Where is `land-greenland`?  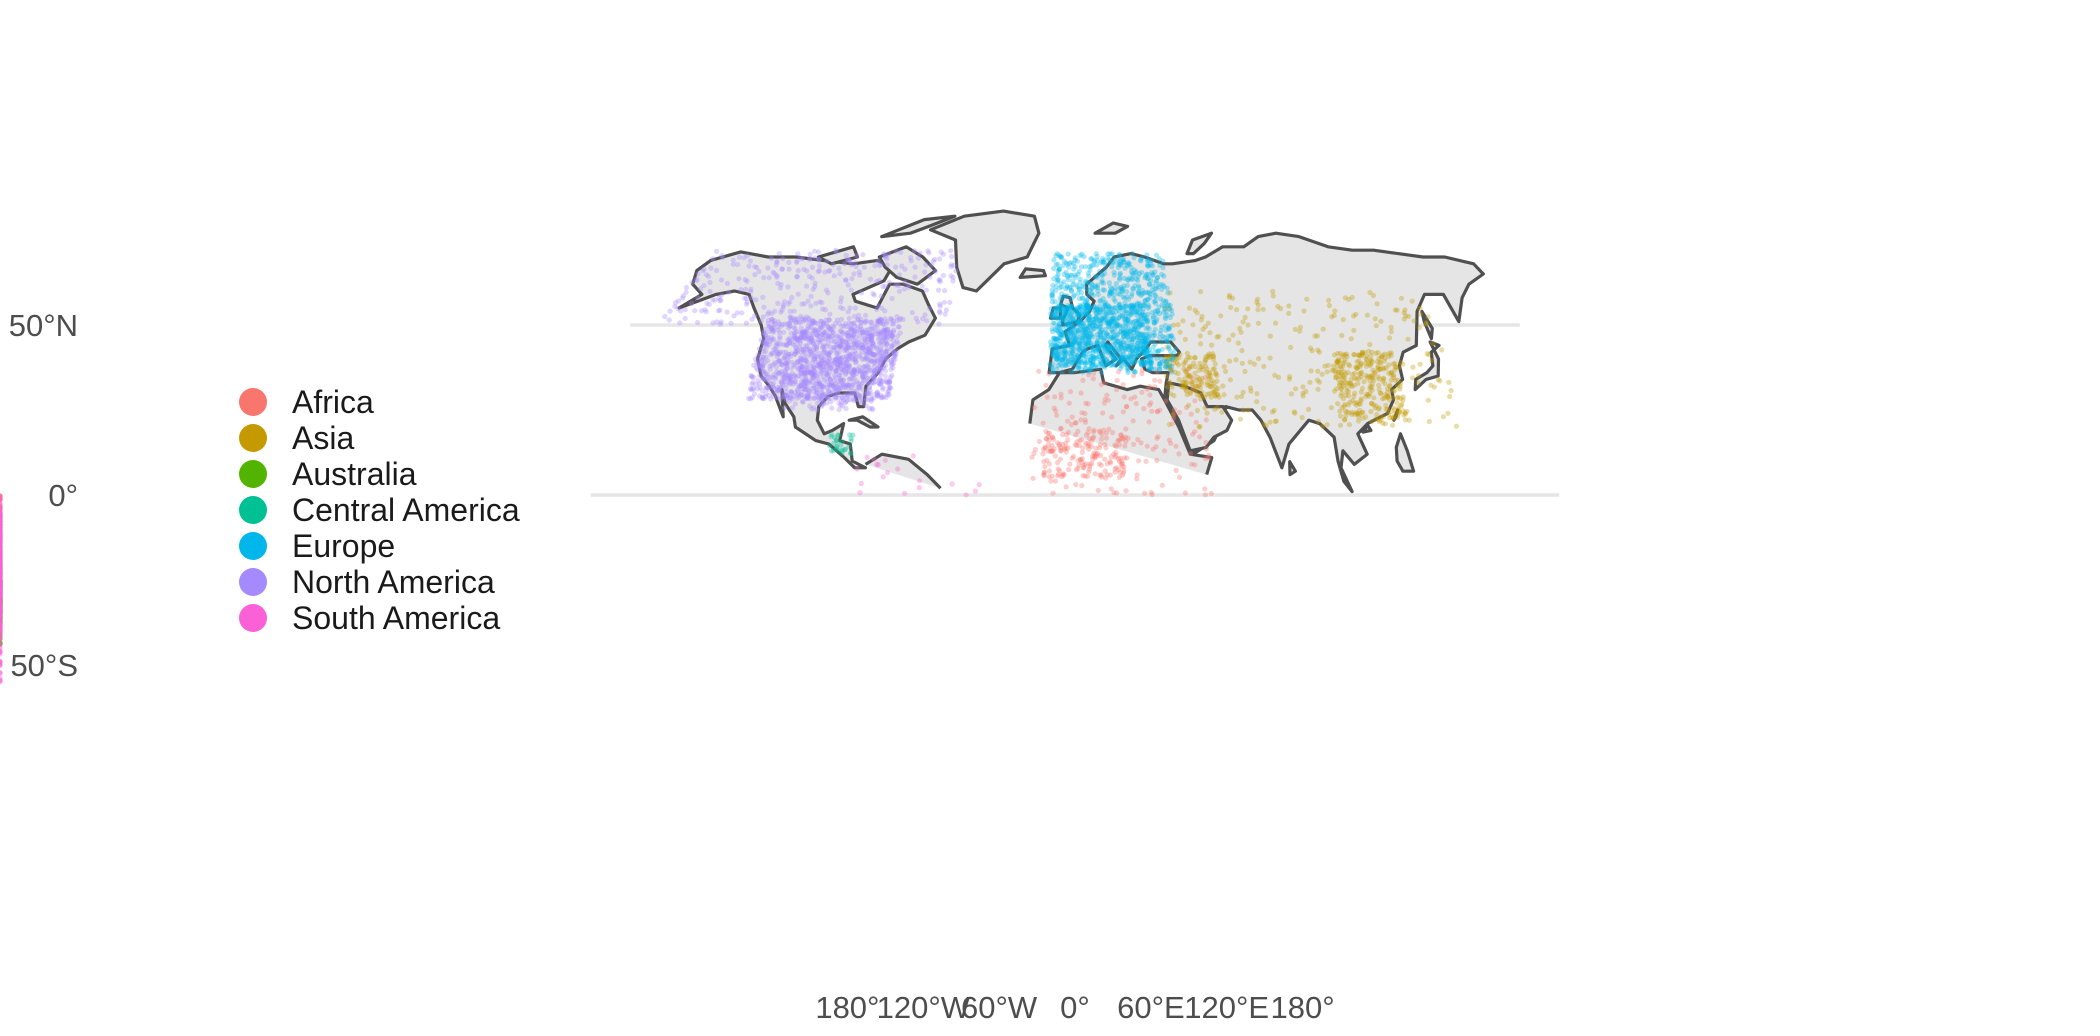
land-greenland is located at coordinates (984, 251).